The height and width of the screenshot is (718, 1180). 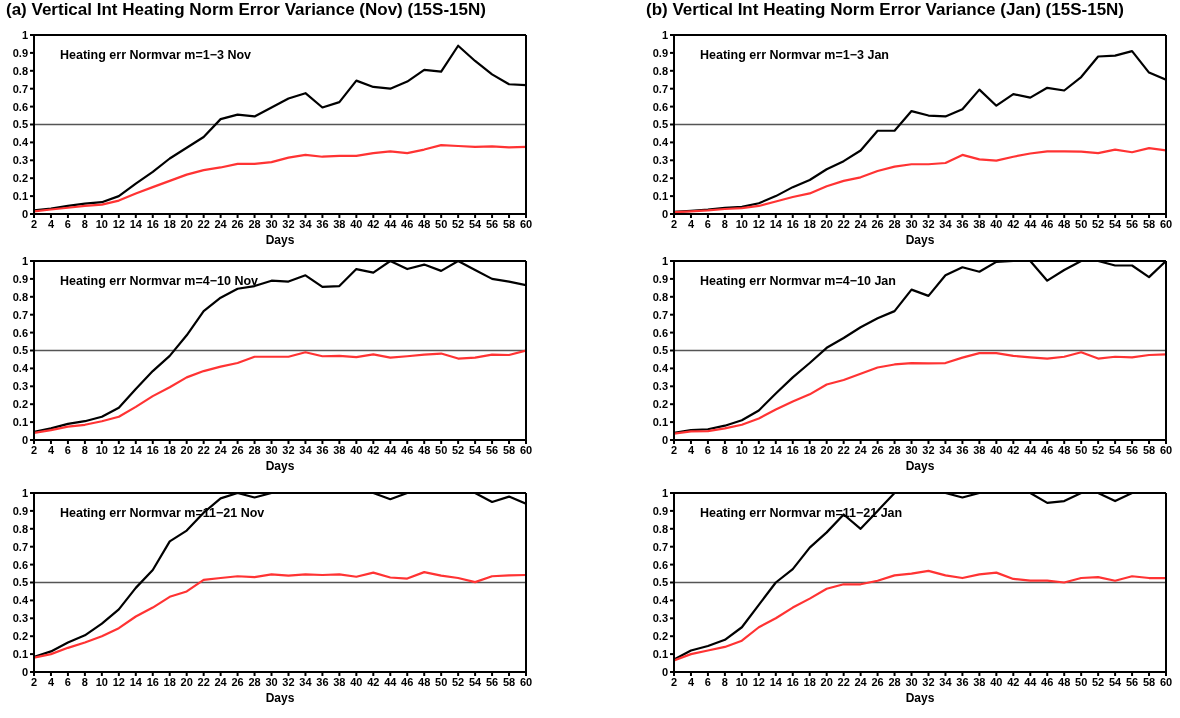 What do you see at coordinates (1132, 681) in the screenshot?
I see `x-tick-label: 56` at bounding box center [1132, 681].